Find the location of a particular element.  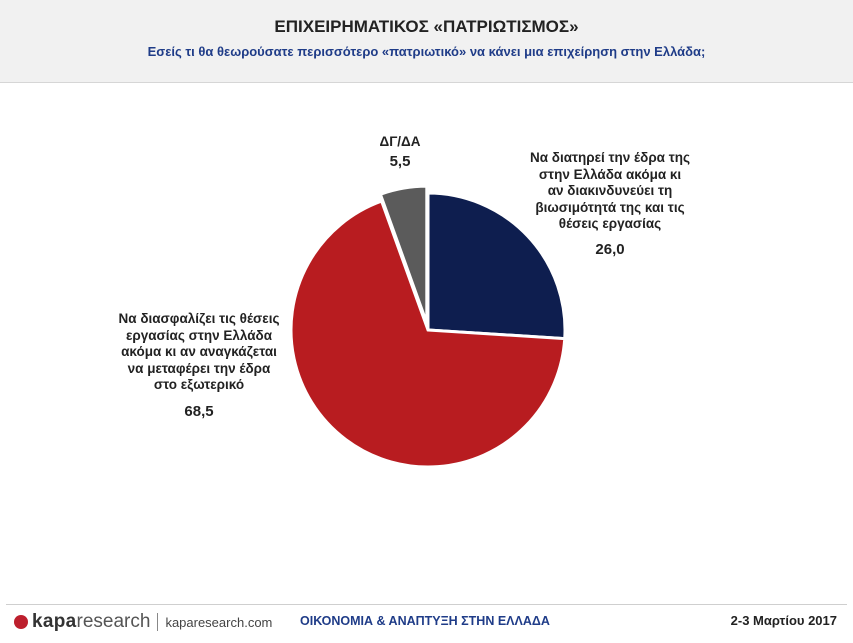

slice-value-protect-jobs: 68,5 is located at coordinates (199, 411).